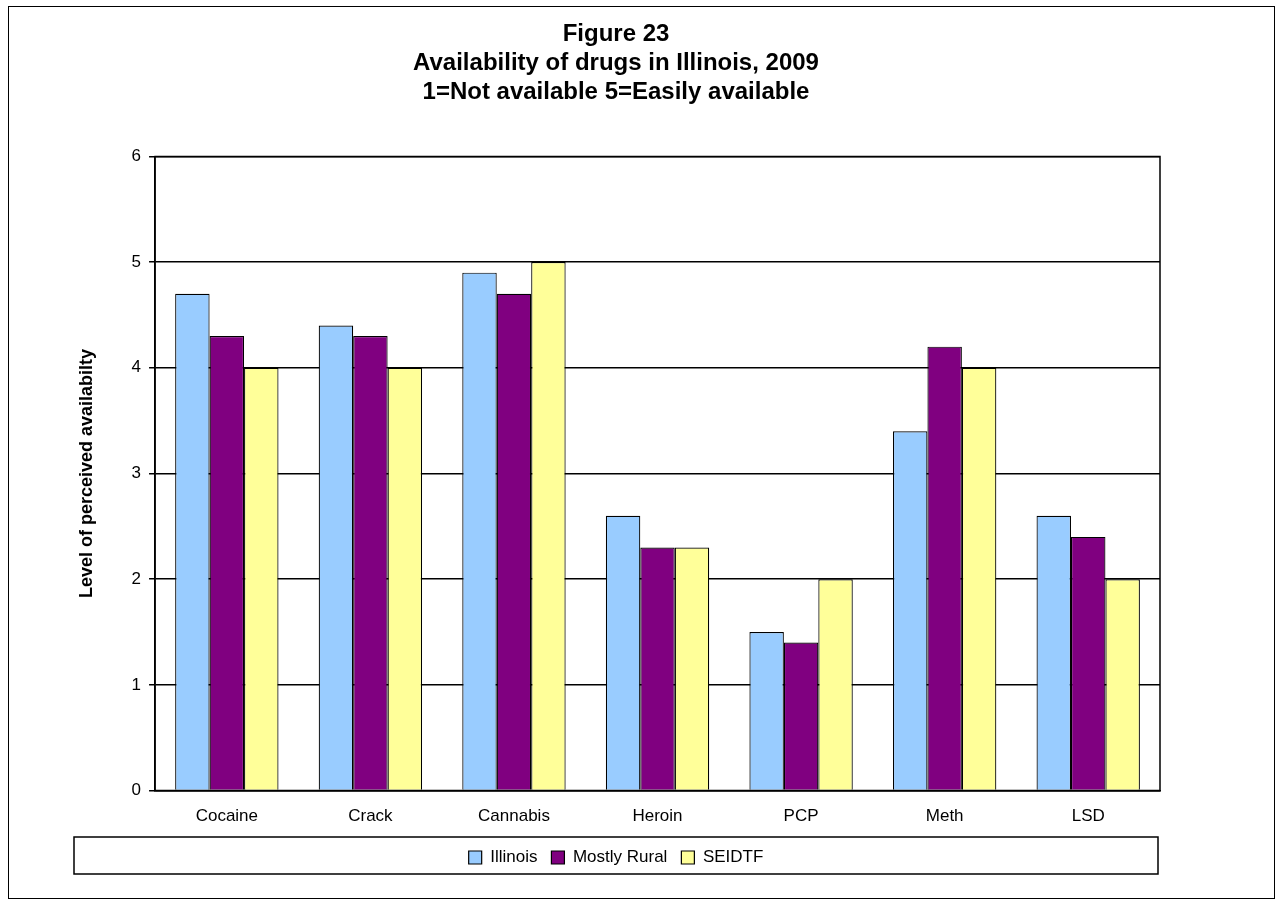 Image resolution: width=1285 pixels, height=901 pixels. Describe the element at coordinates (616, 61) in the screenshot. I see `chart-title: Figure 23 Availability of drugs in Illinois, 2009 1=Not available 5=Easily available` at that location.